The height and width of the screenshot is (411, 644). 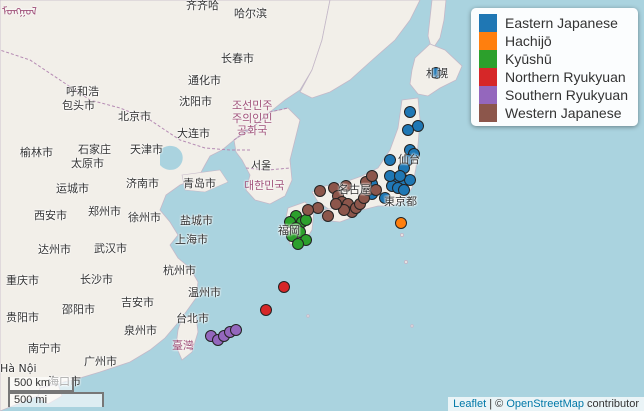 What do you see at coordinates (137, 302) in the screenshot?
I see `city-label: 吉安市` at bounding box center [137, 302].